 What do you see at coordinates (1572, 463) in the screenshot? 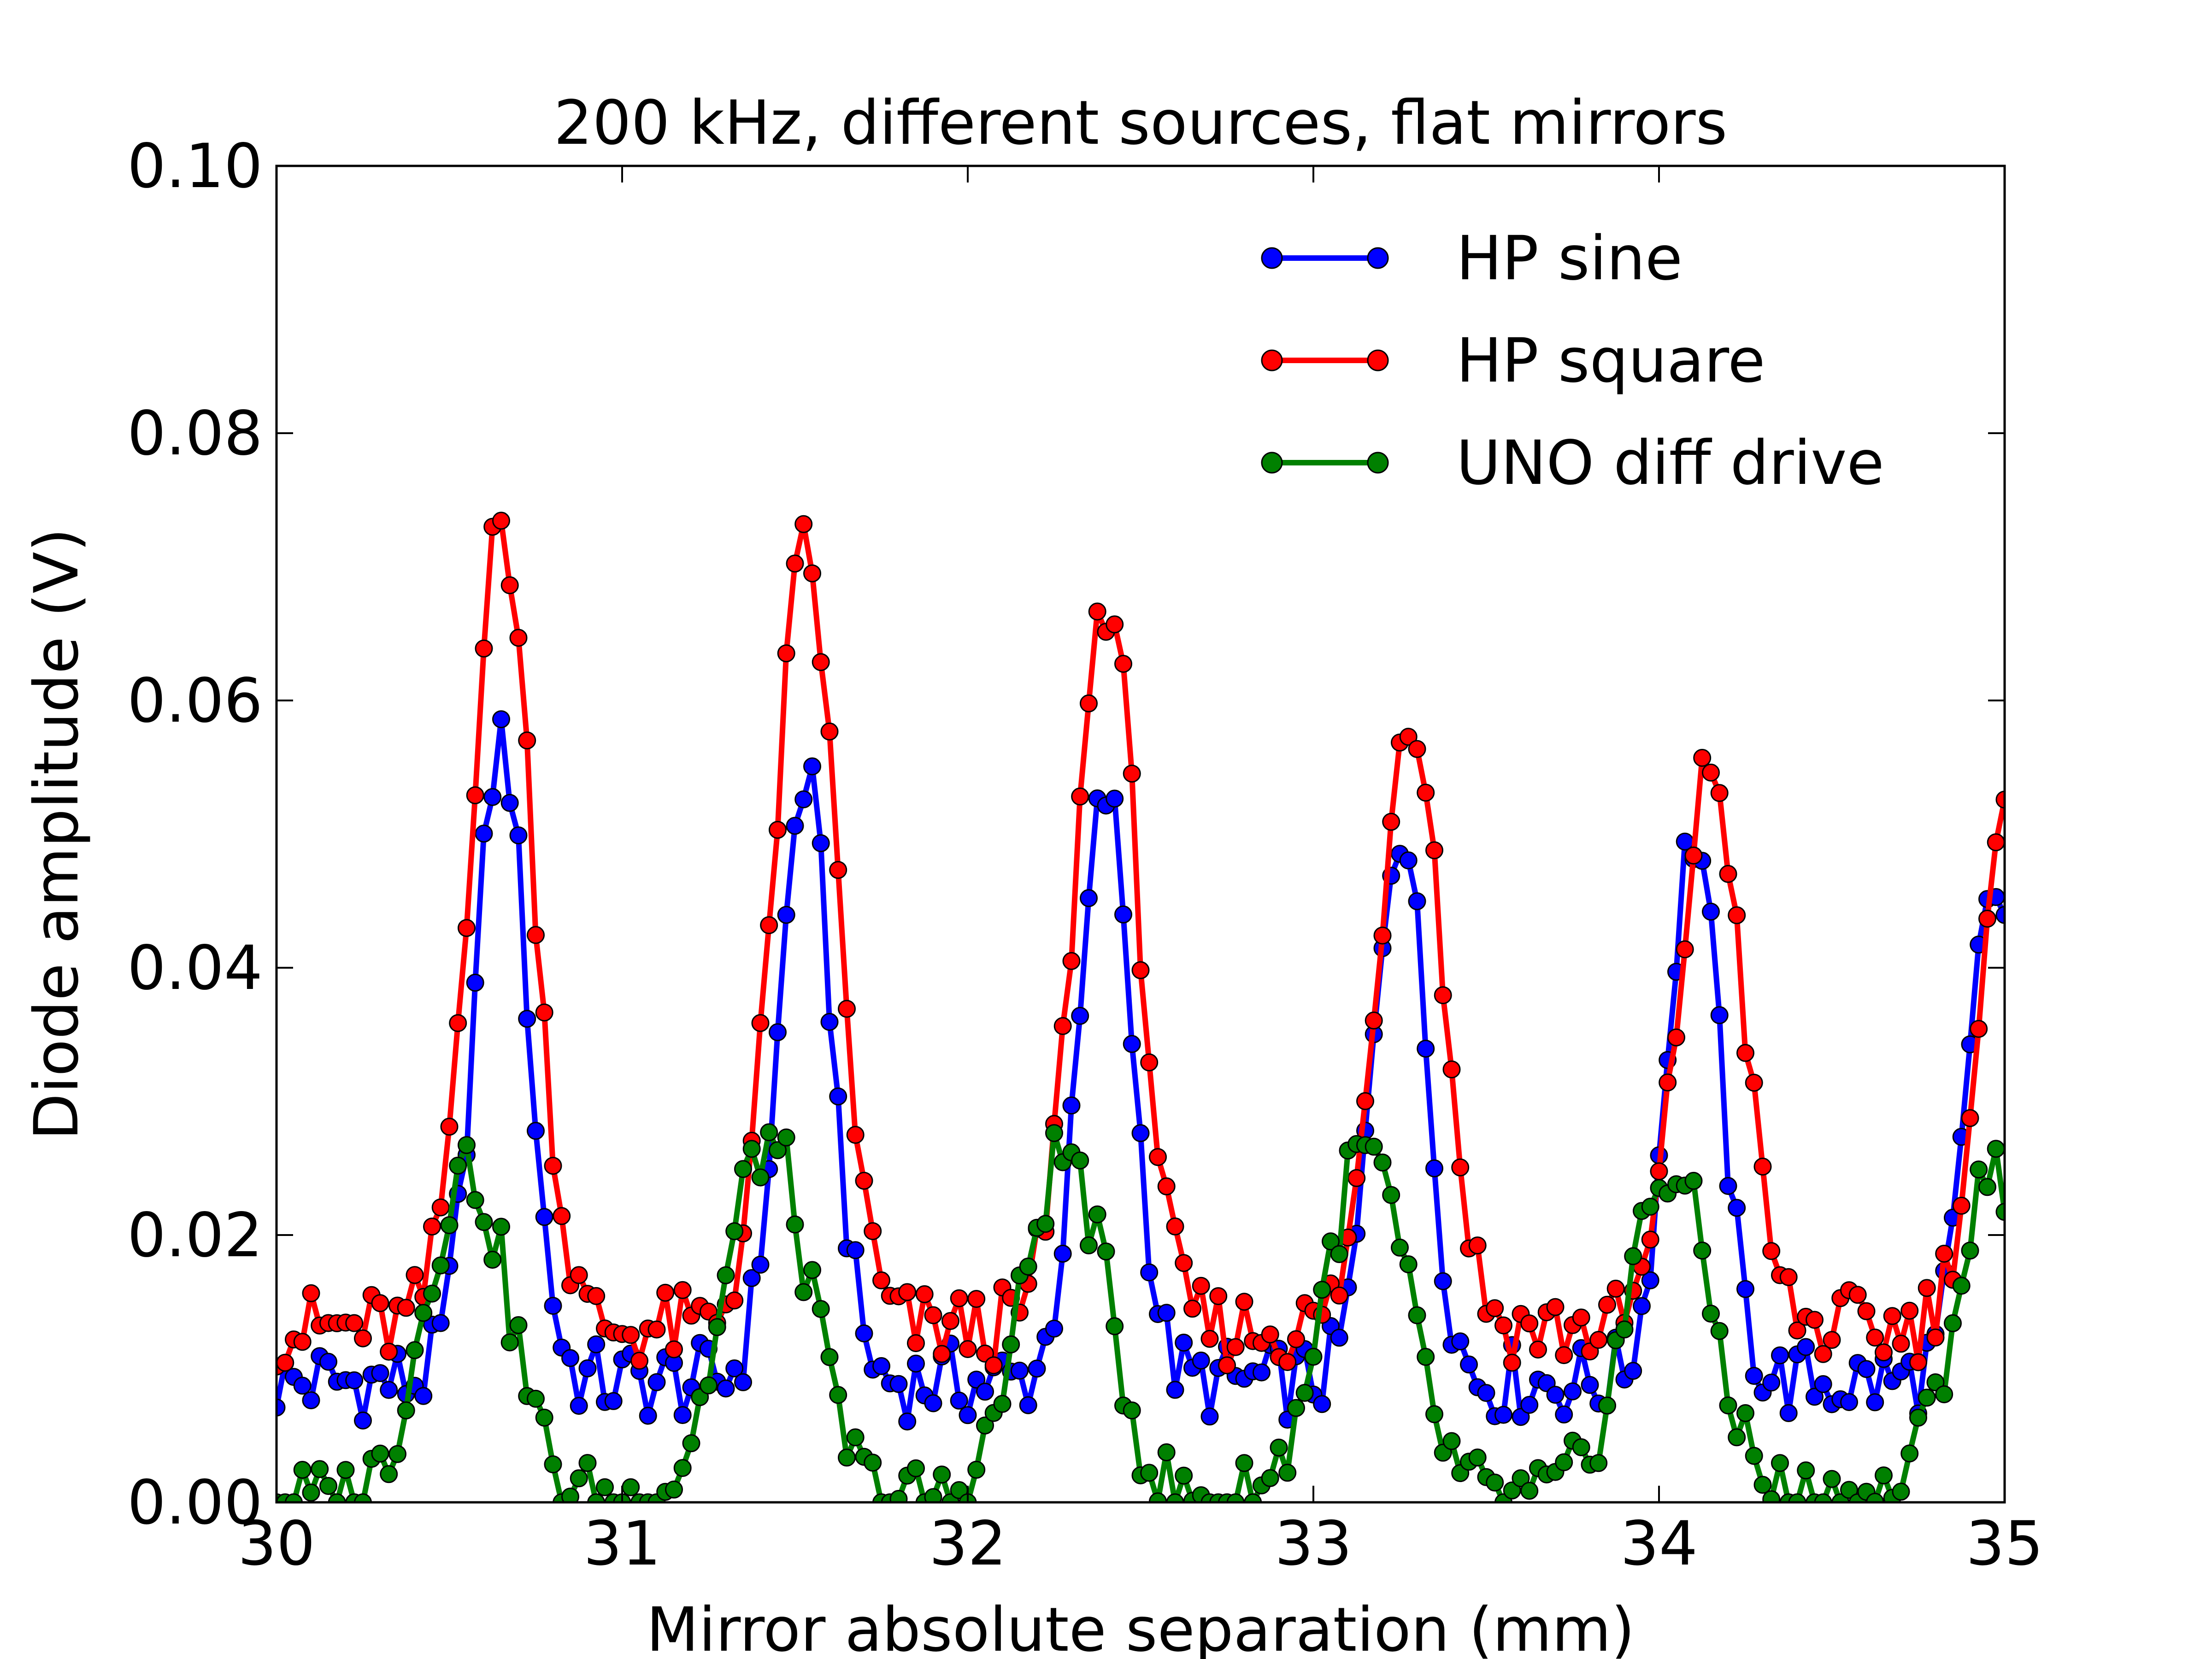
I see `legend-item: UNO diff drive` at bounding box center [1572, 463].